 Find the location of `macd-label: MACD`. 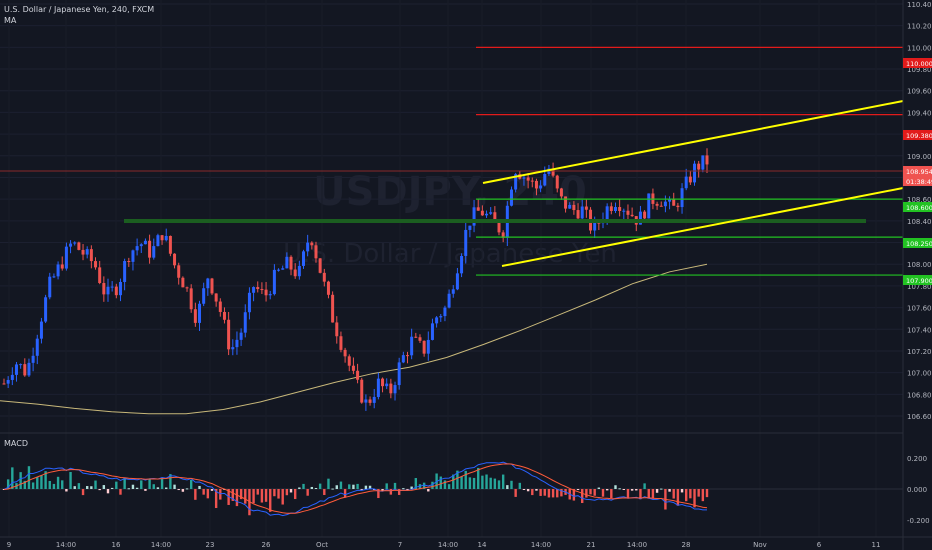

macd-label: MACD is located at coordinates (16, 443).